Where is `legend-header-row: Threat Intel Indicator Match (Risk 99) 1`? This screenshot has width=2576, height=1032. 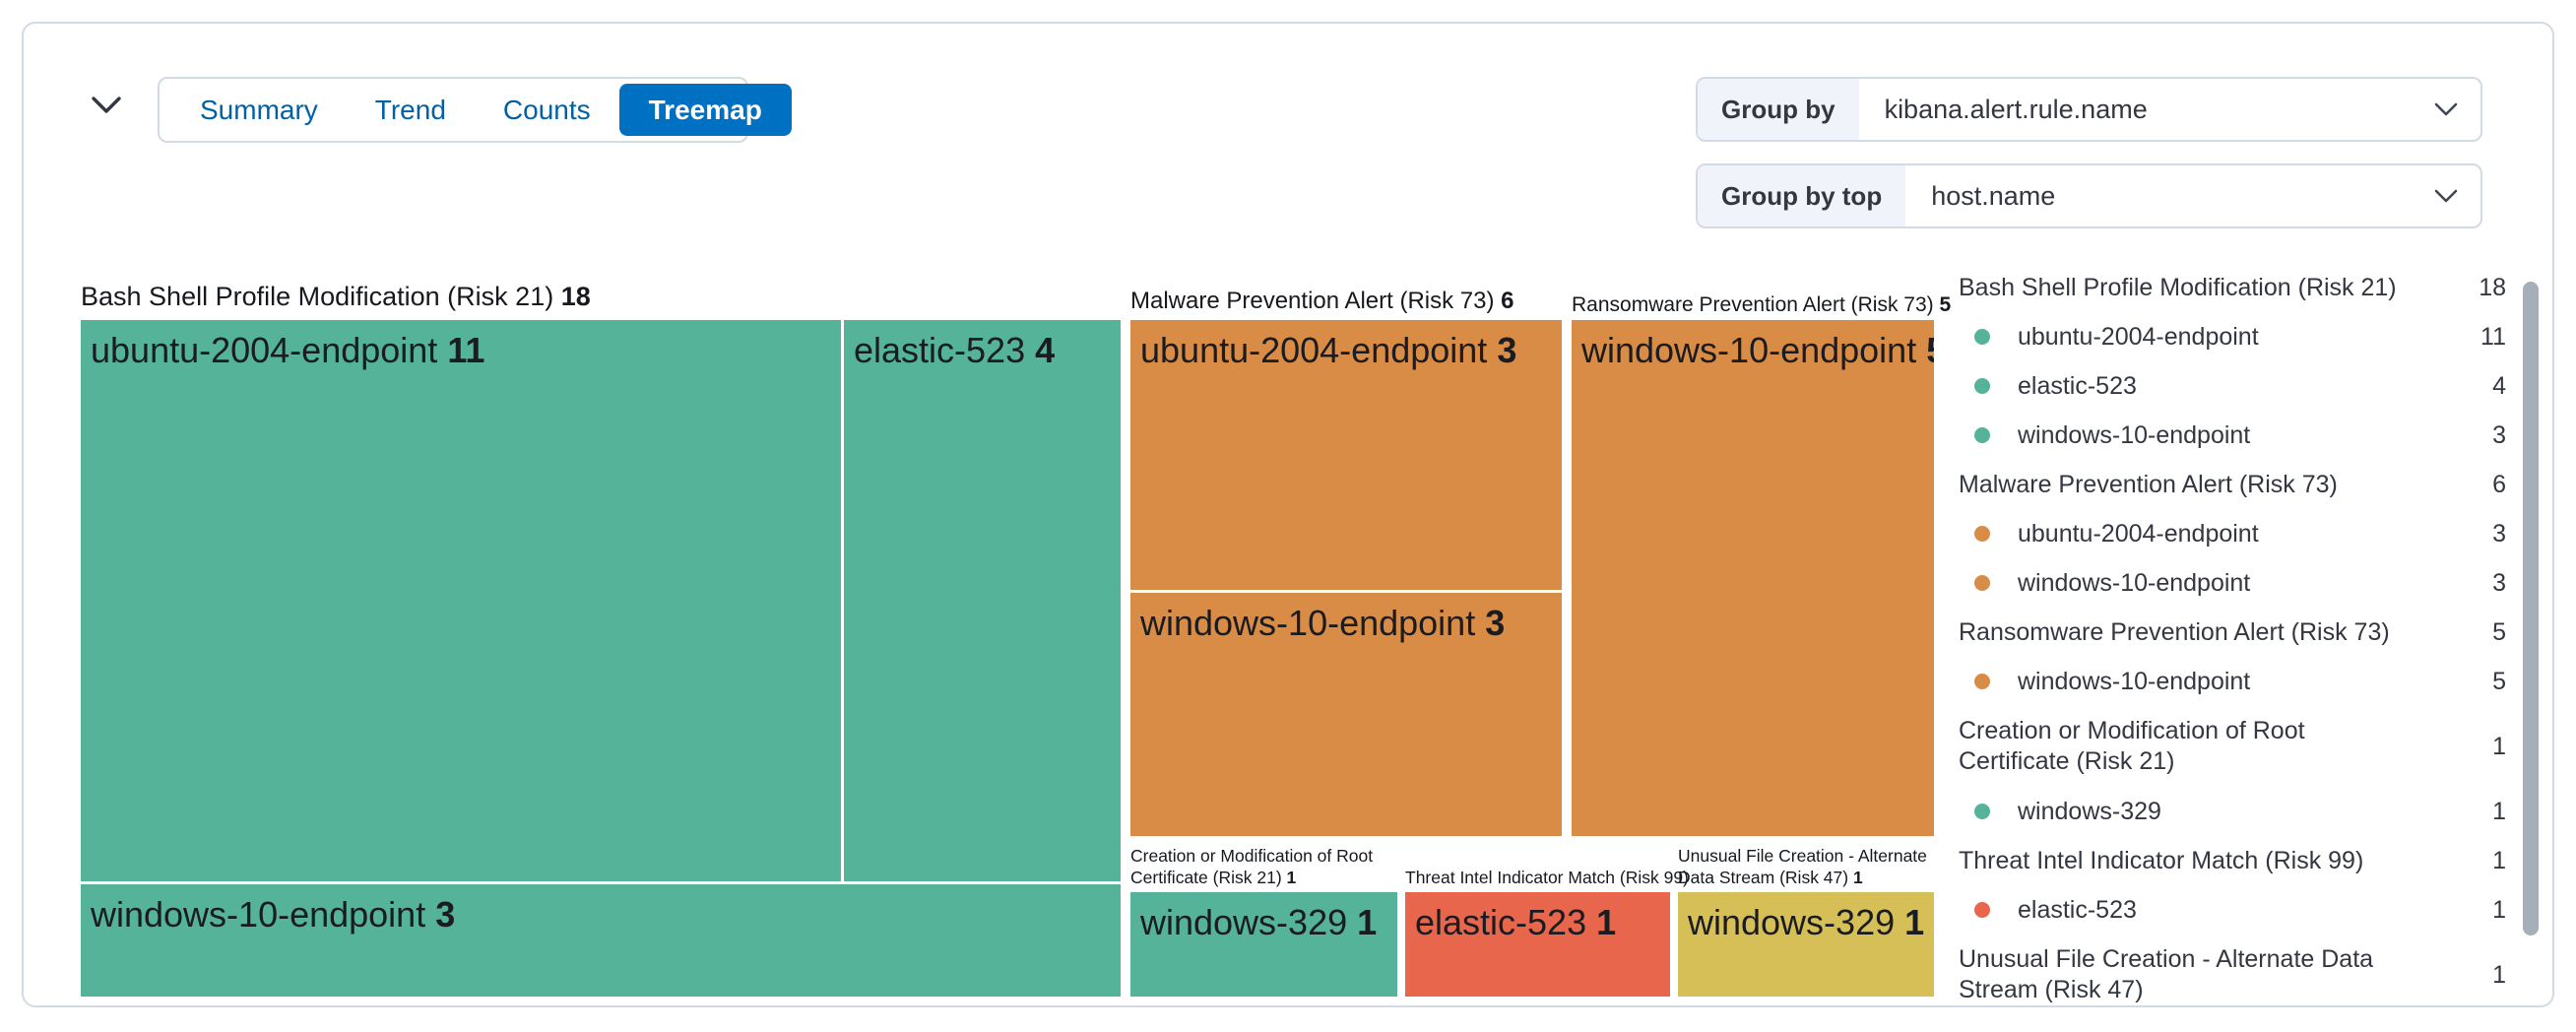 legend-header-row: Threat Intel Indicator Match (Risk 99) 1 is located at coordinates (2232, 860).